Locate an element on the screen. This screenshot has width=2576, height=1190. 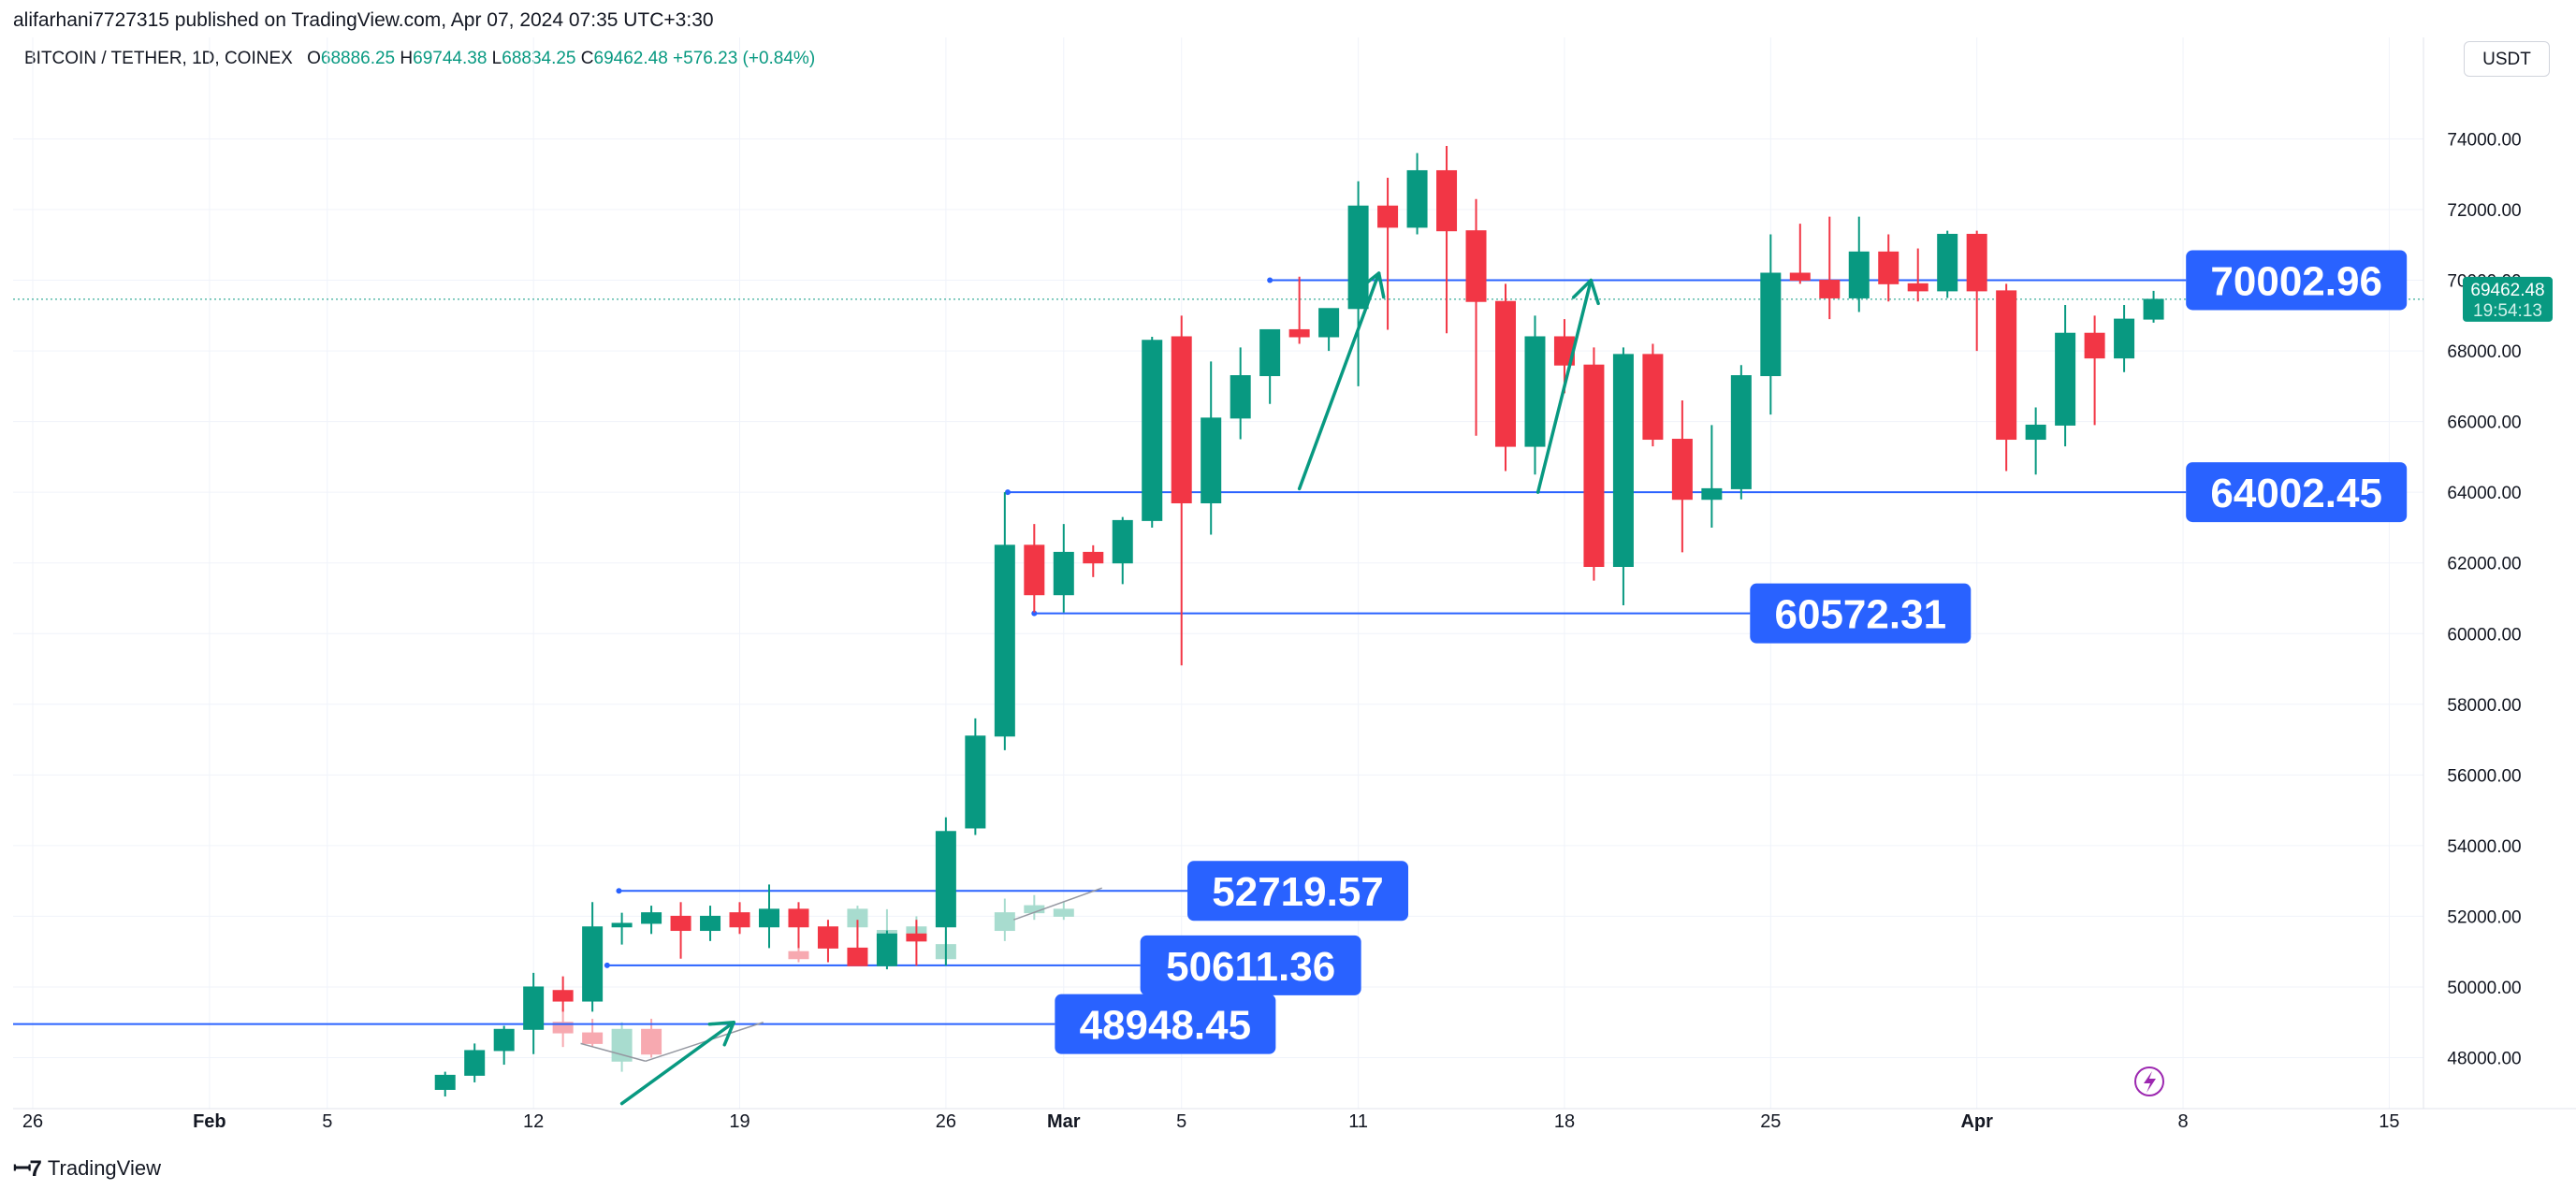
x-tick-label: 25 is located at coordinates (1770, 1121).